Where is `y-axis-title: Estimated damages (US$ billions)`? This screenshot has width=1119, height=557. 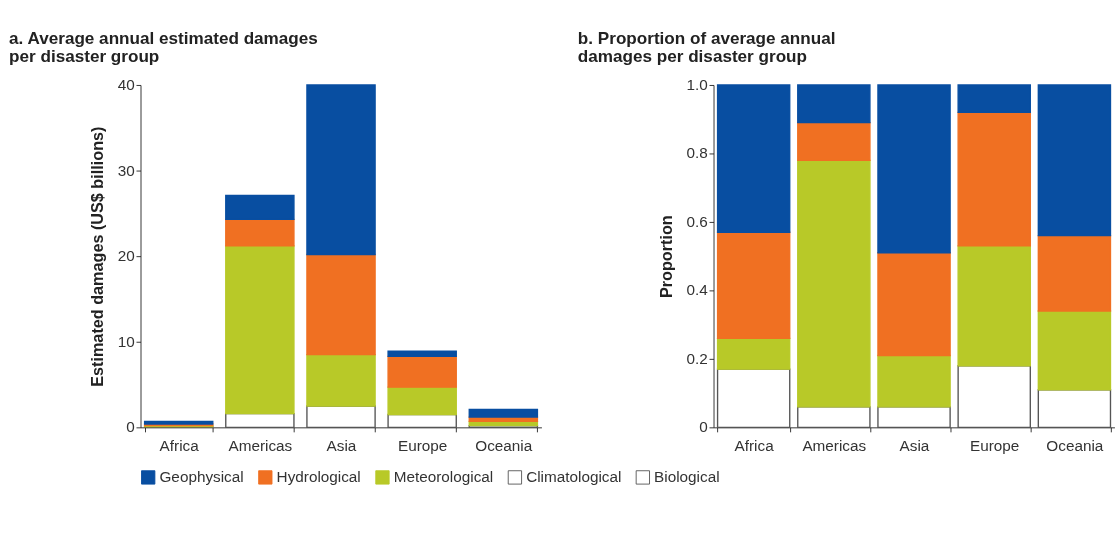
y-axis-title: Estimated damages (US$ billions) is located at coordinates (97, 256).